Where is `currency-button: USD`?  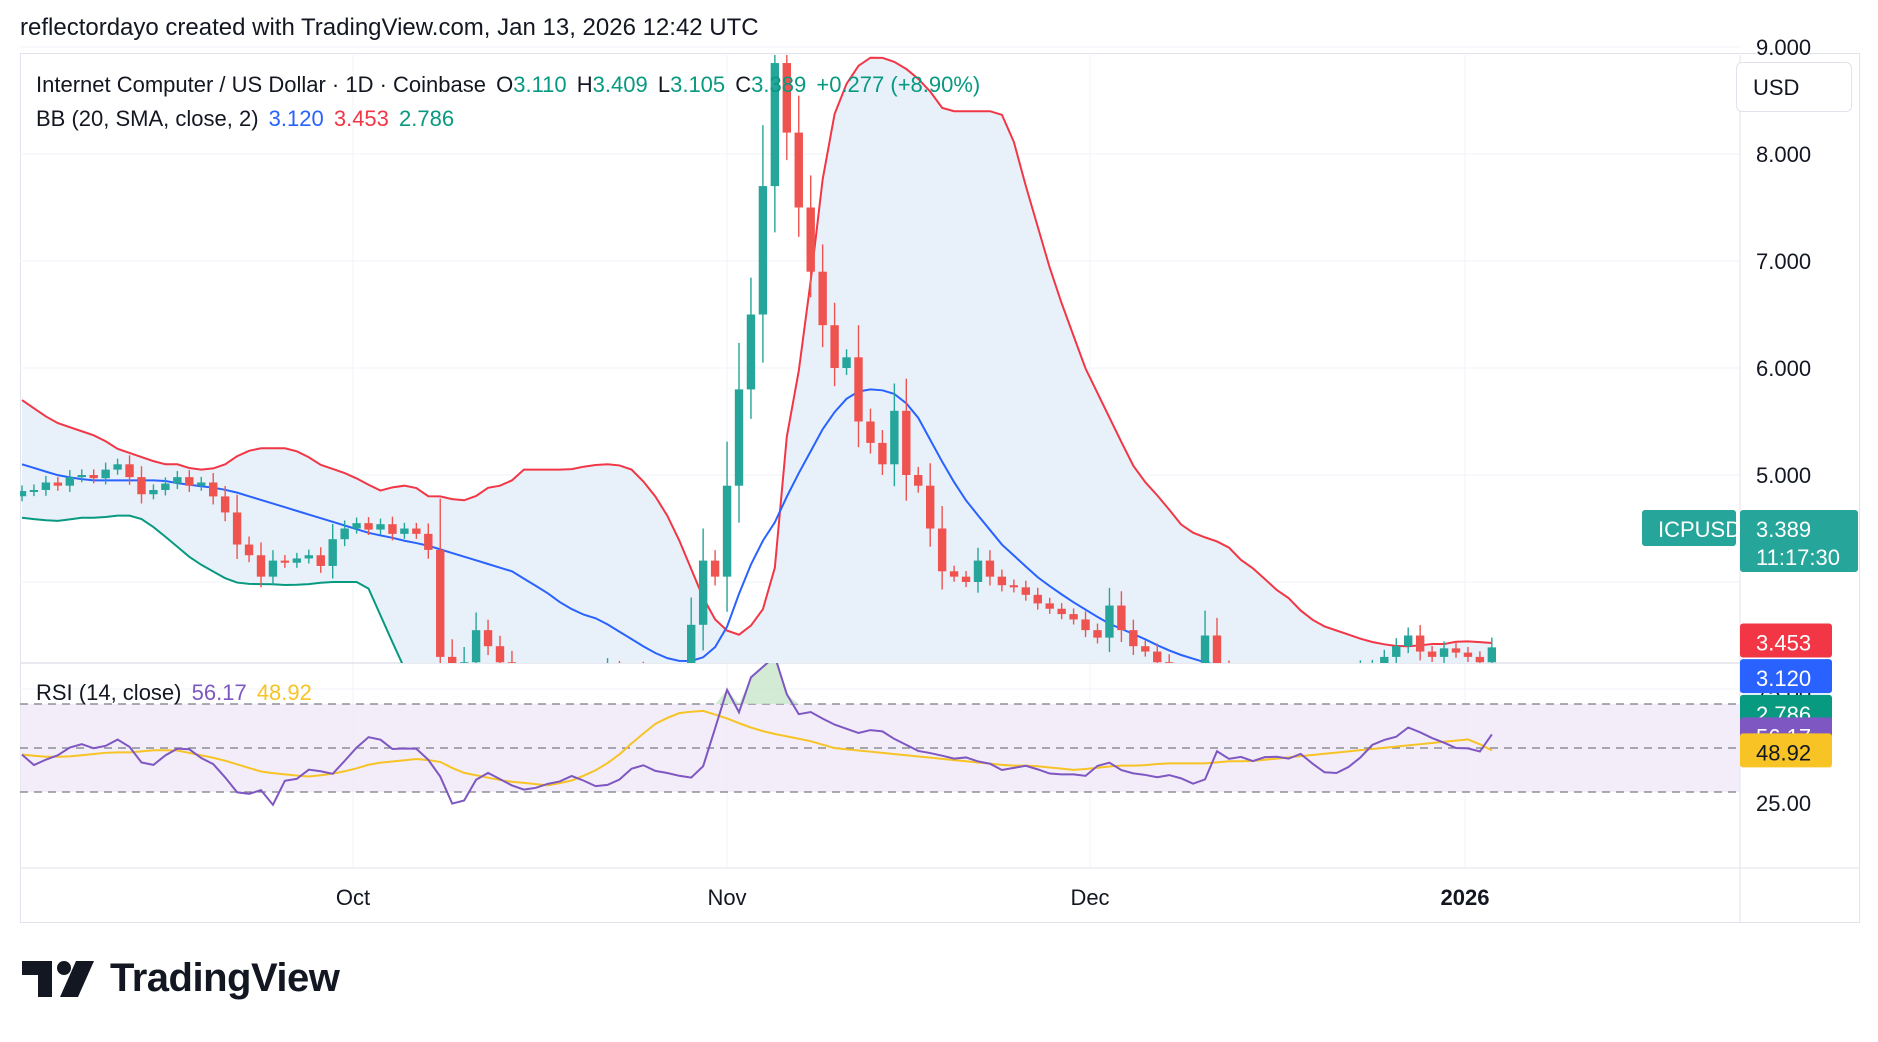
currency-button: USD is located at coordinates (1794, 87).